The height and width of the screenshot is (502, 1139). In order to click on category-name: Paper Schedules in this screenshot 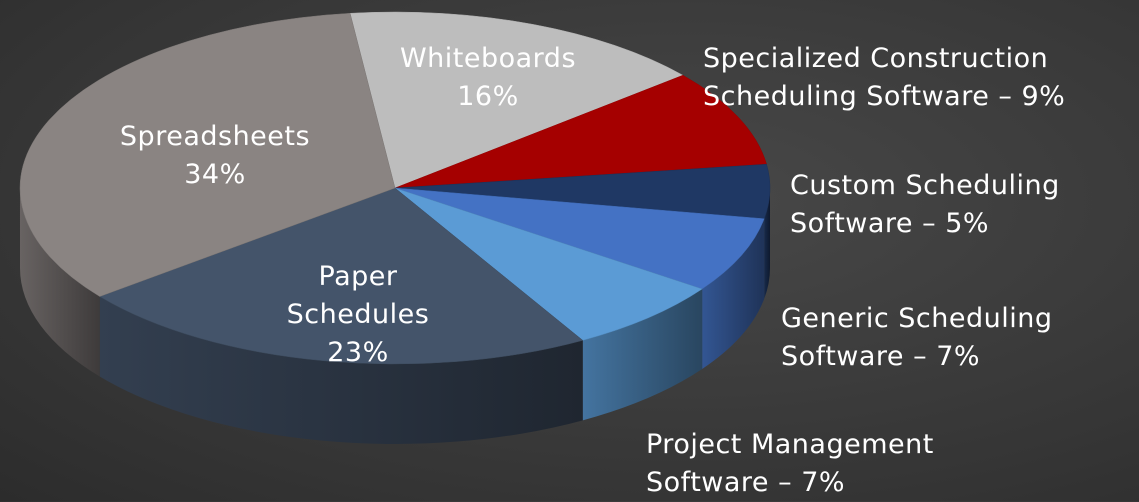, I will do `click(358, 295)`.